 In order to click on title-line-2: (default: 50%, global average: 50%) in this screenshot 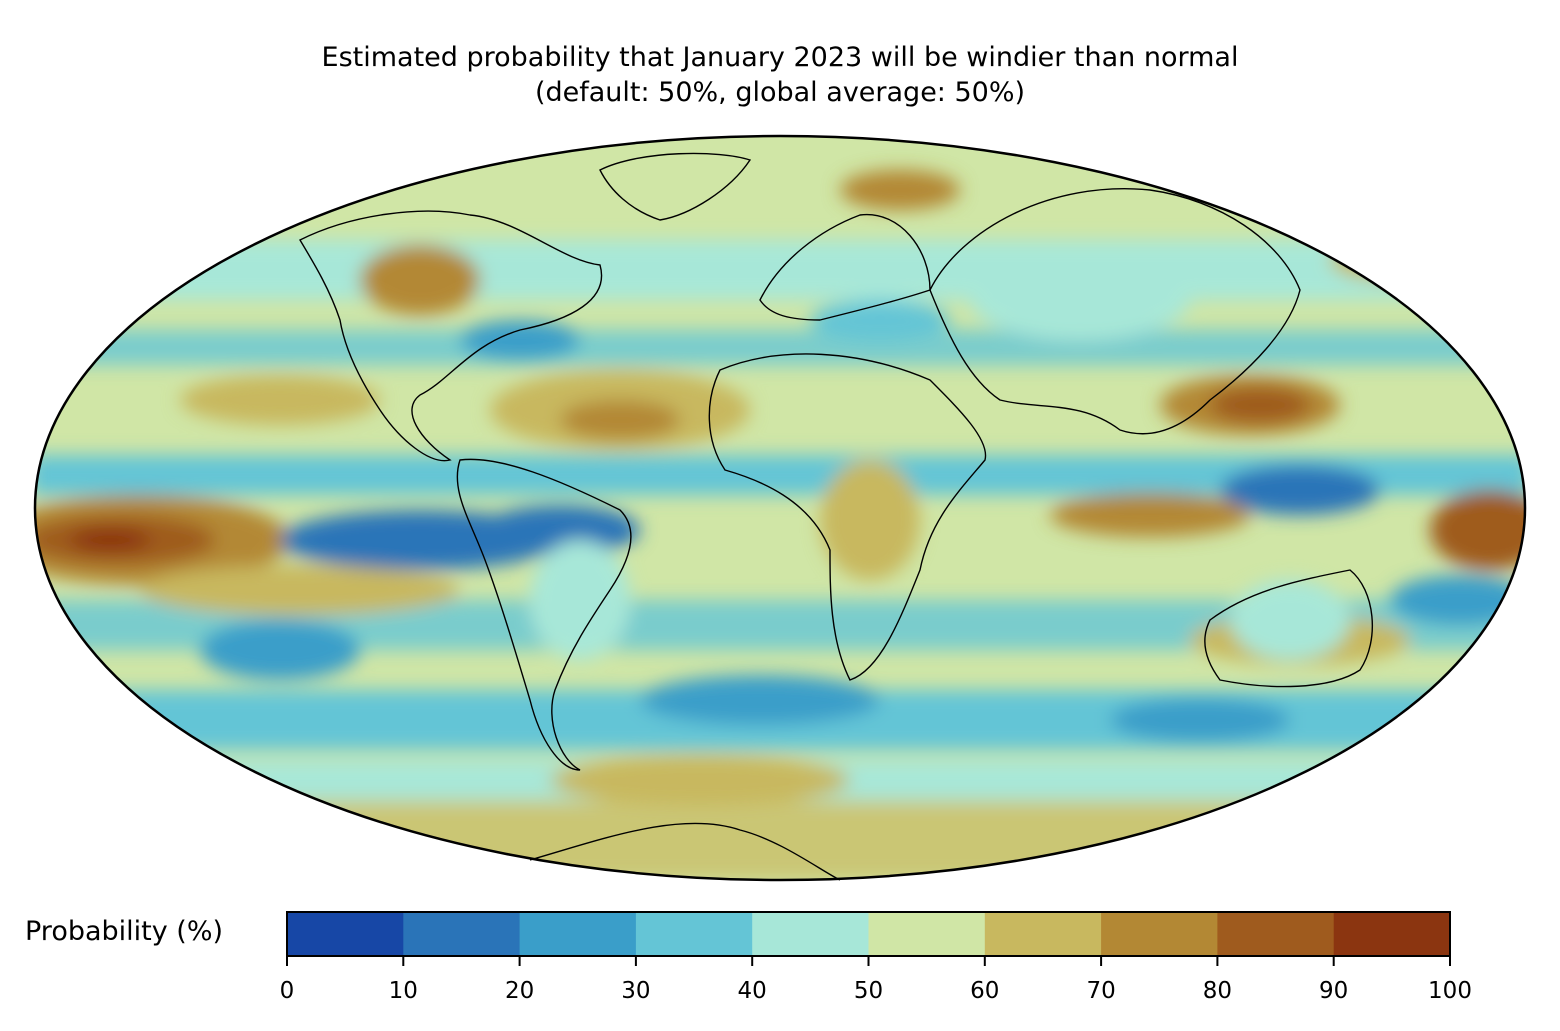, I will do `click(780, 92)`.